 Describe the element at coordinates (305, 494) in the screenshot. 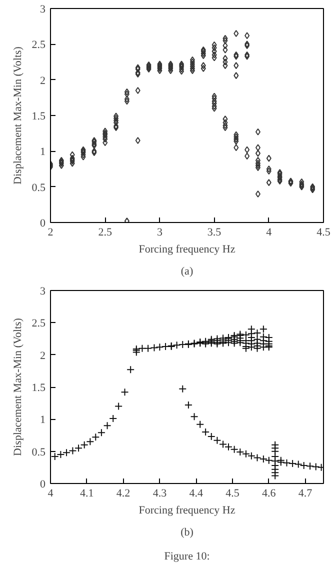

I see `x-tick-label: 4.7` at that location.